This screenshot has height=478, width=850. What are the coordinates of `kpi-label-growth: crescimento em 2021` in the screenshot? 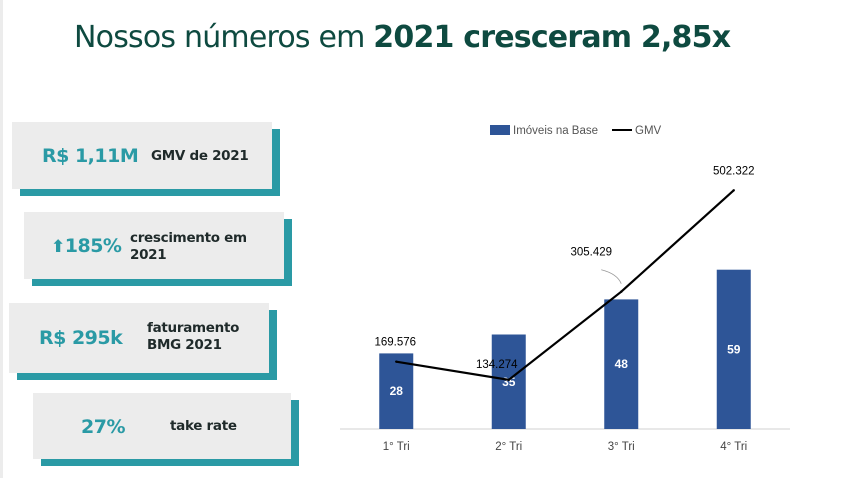 It's located at (188, 247).